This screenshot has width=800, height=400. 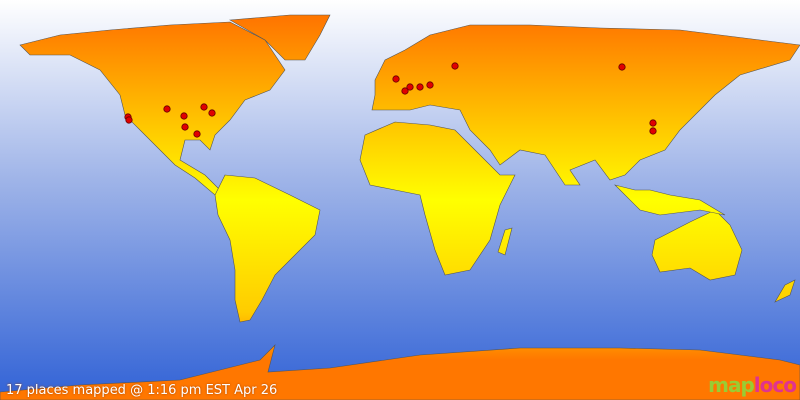 I want to click on logo-map: map, so click(x=731, y=385).